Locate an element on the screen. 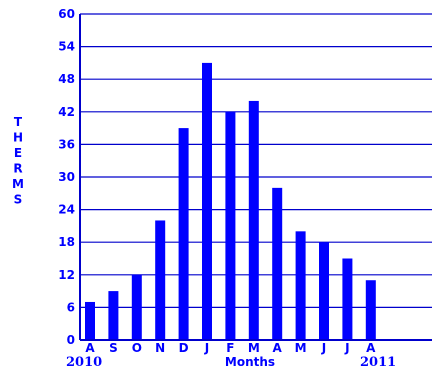 Image resolution: width=437 pixels, height=370 pixels. y-axis-label-letter: T is located at coordinates (18, 122).